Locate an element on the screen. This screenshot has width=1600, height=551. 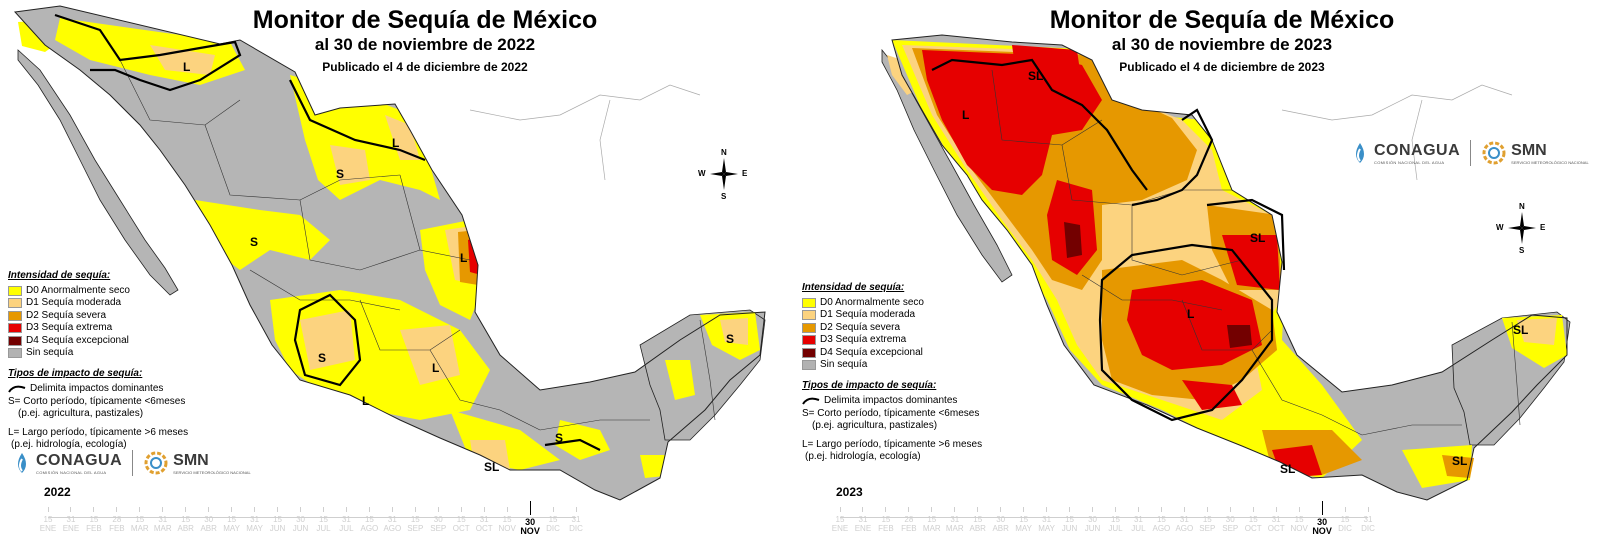
compass-n: N is located at coordinates (1522, 206).